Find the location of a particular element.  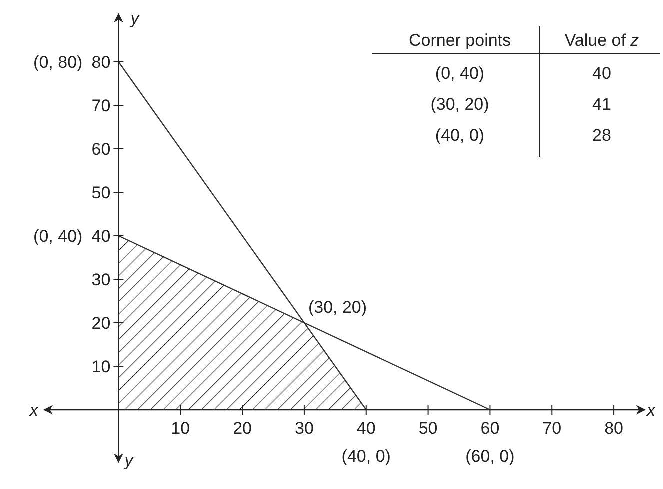

text: Value of z is located at coordinates (602, 40).